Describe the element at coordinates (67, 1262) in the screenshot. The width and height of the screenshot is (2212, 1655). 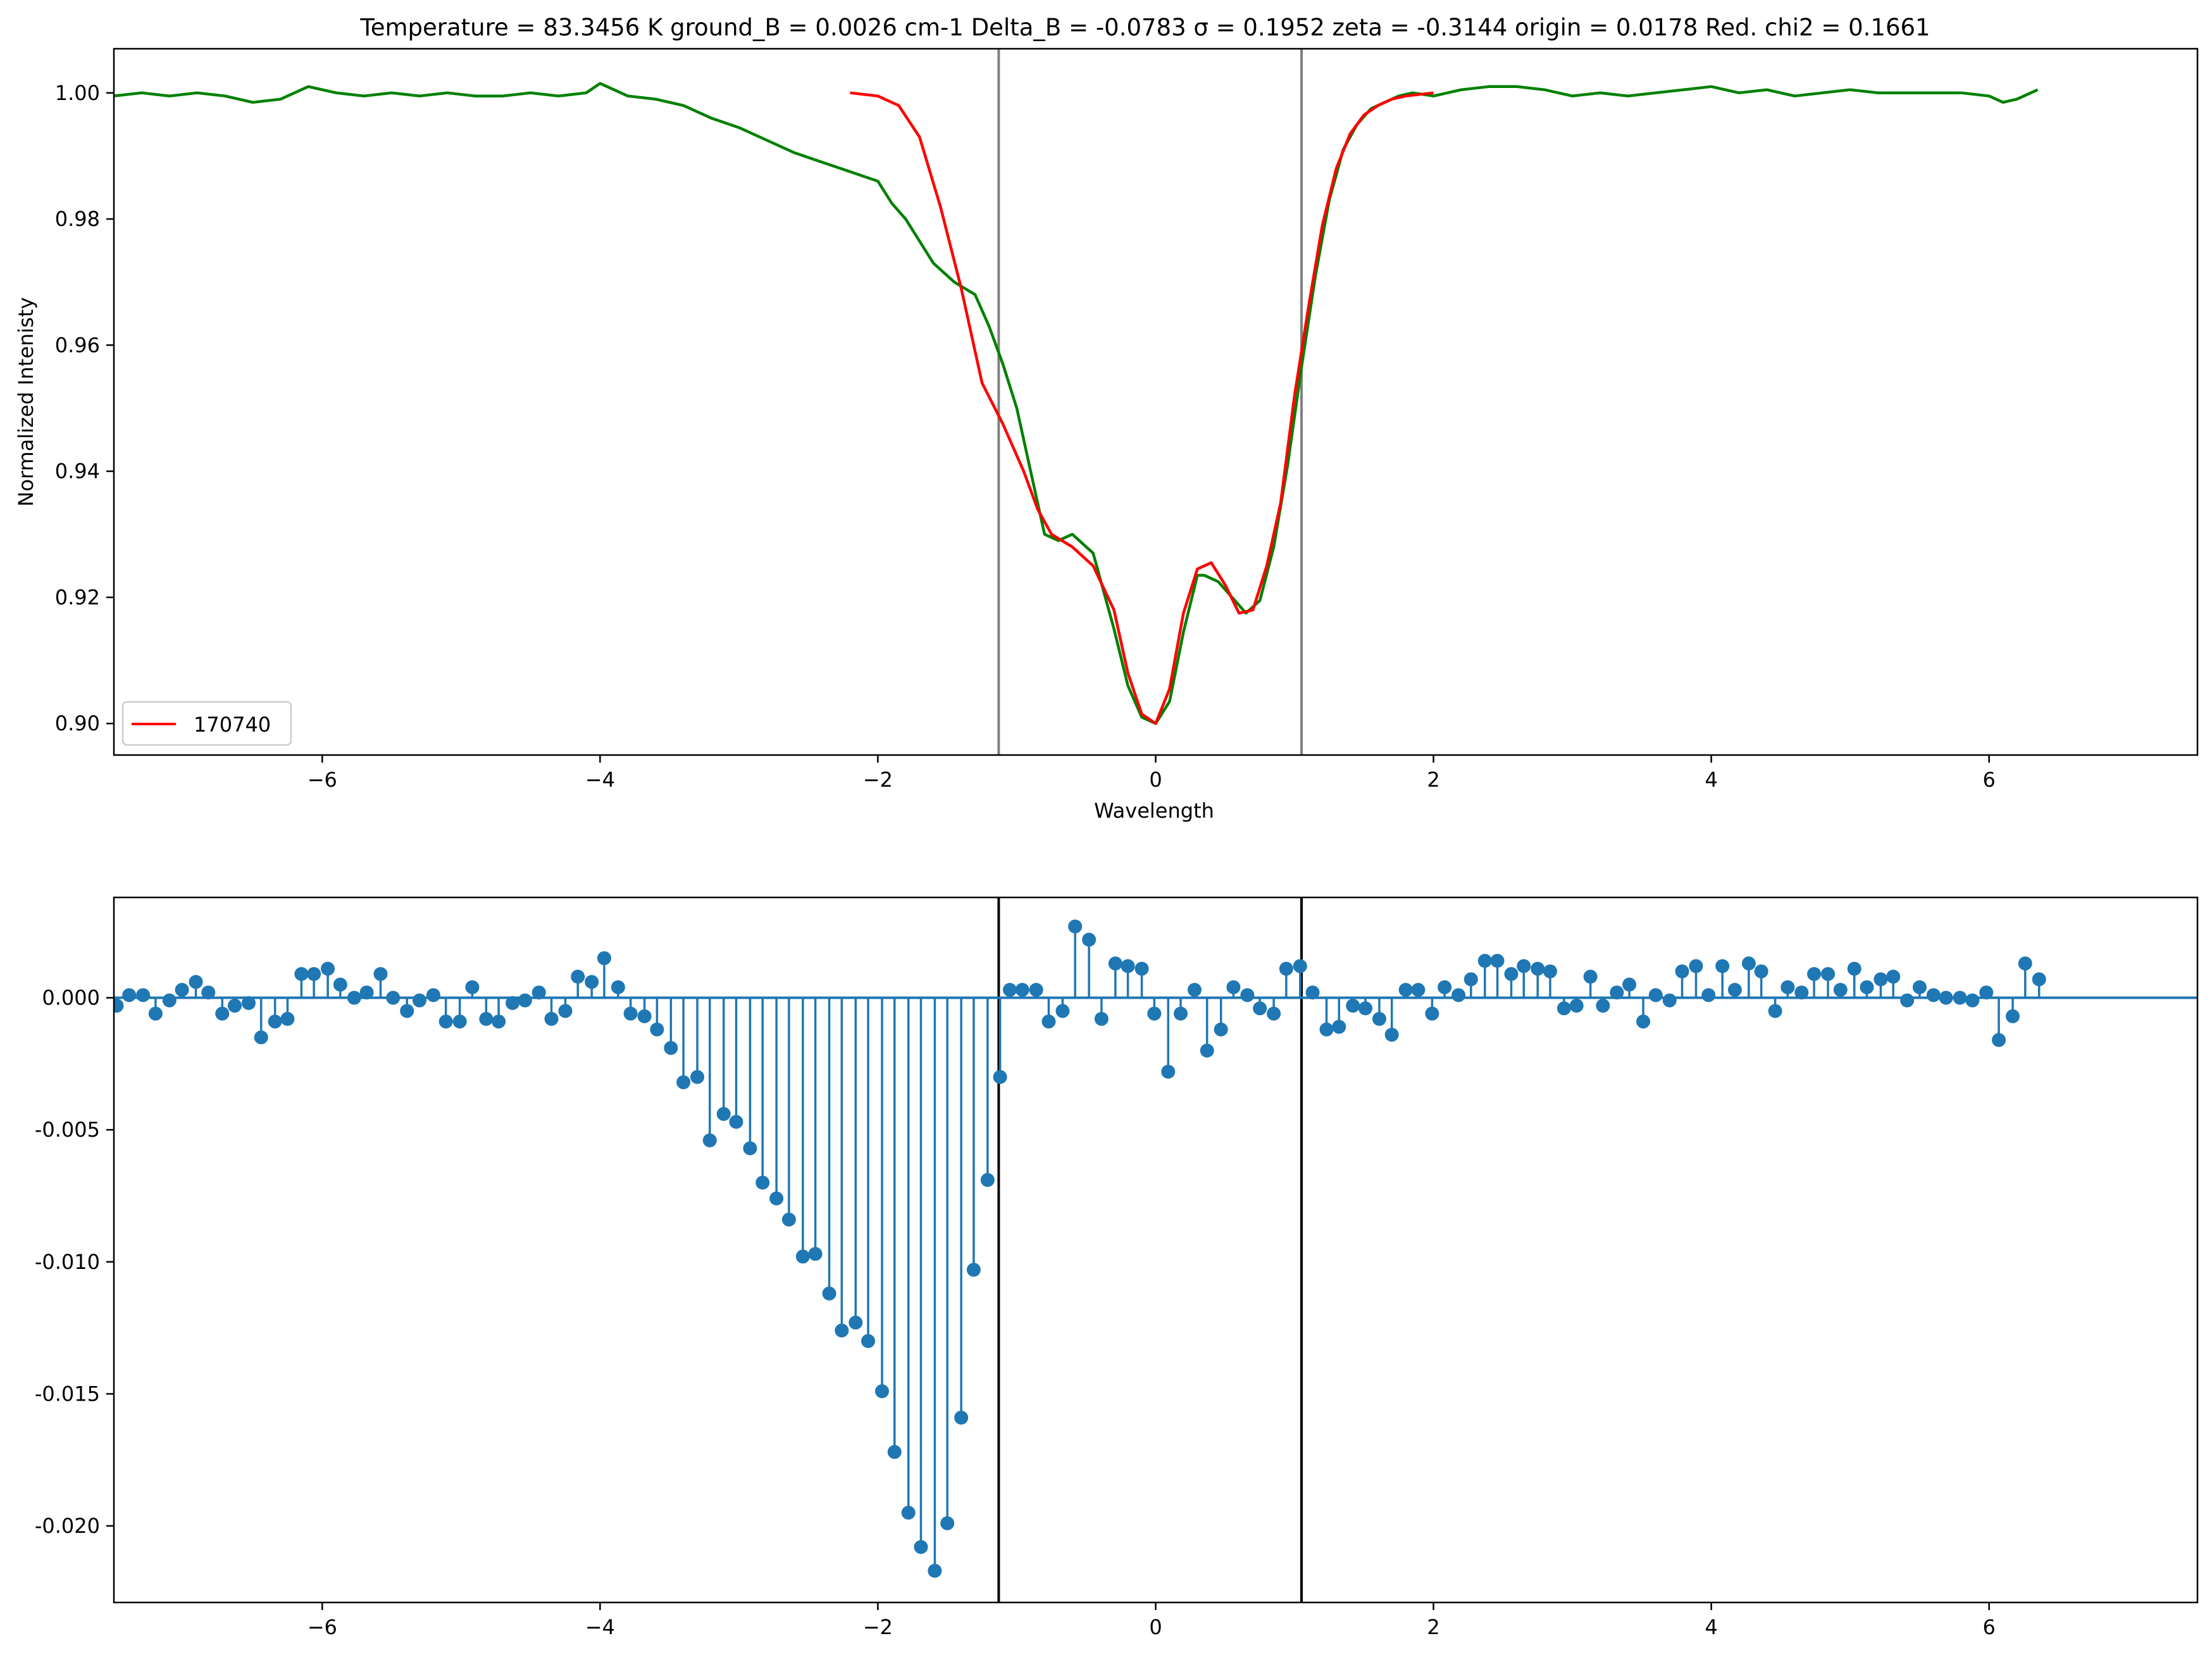
I see `bottom-chart-y-tick-label: -0.010` at that location.